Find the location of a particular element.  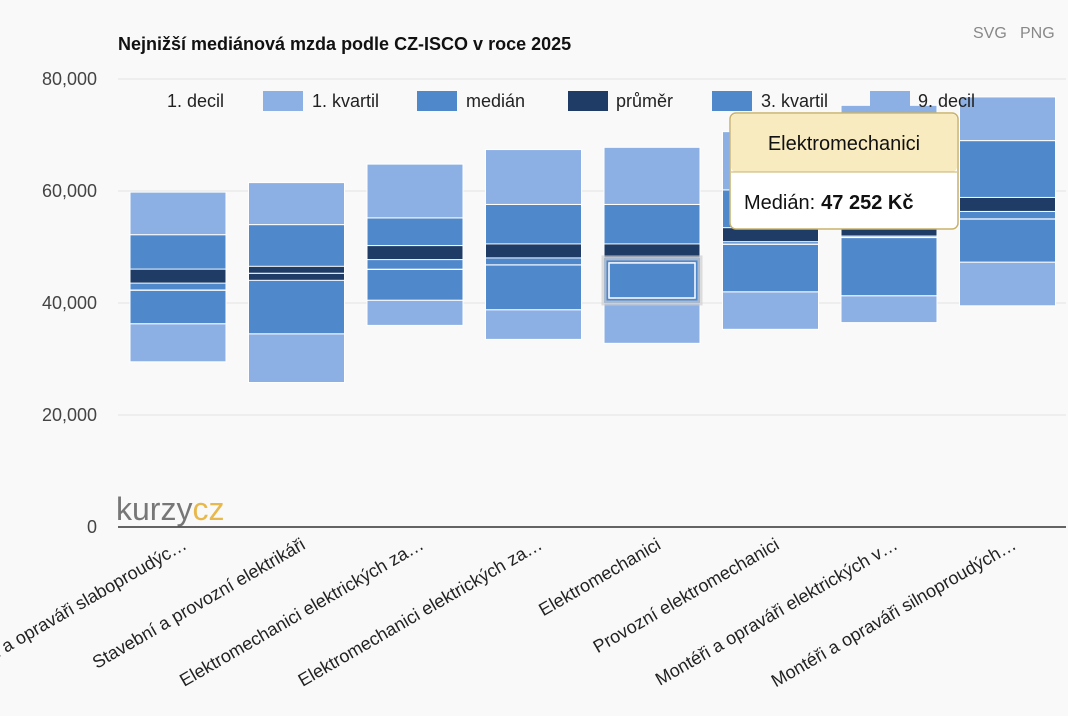

hover-highlight is located at coordinates (652, 280).